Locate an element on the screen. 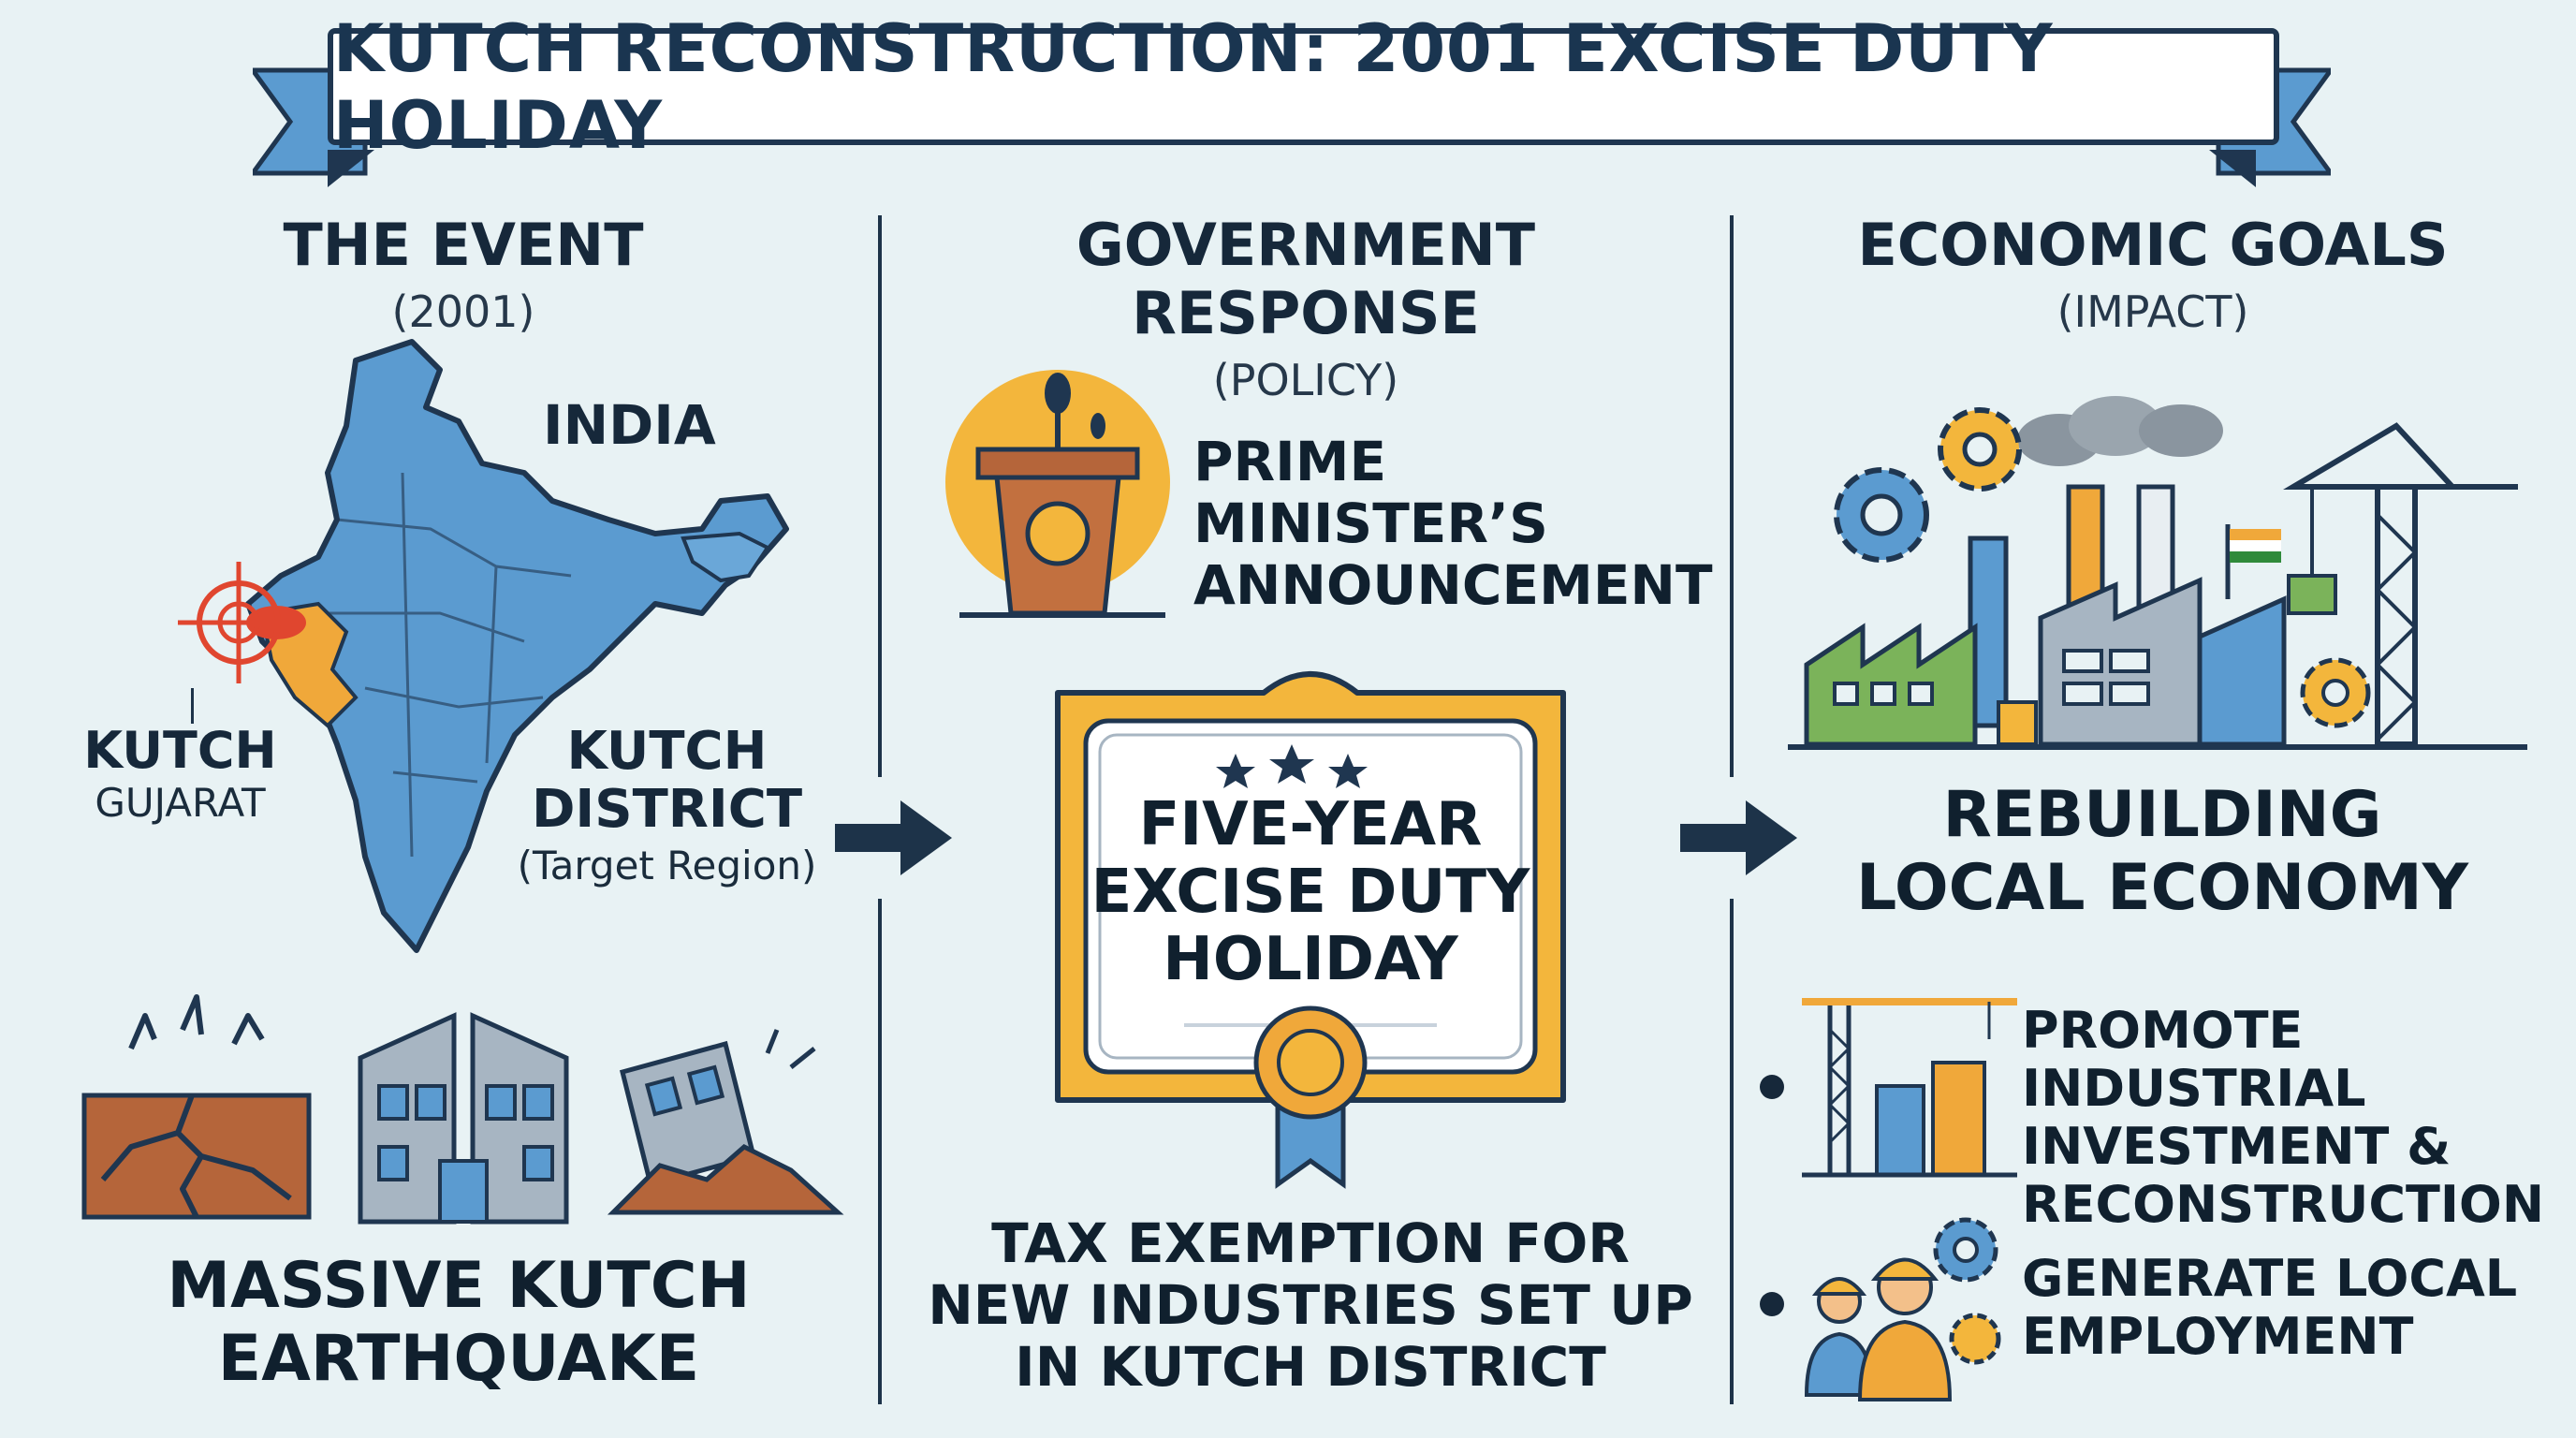 The width and height of the screenshot is (2576, 1438). goal1-line1: PROMOTE INDUSTRIAL is located at coordinates (2194, 1059).